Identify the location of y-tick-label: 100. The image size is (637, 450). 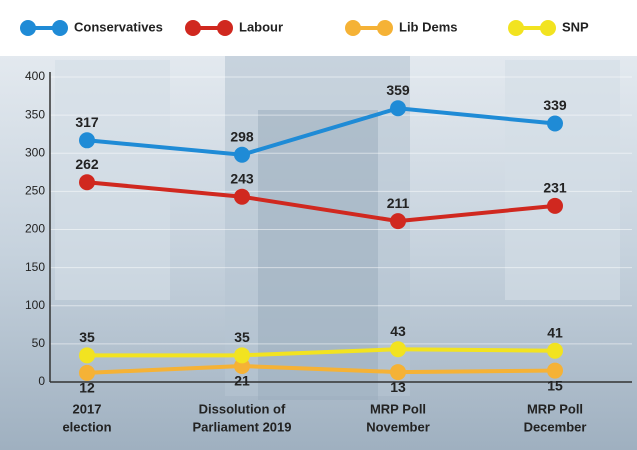
(35, 305).